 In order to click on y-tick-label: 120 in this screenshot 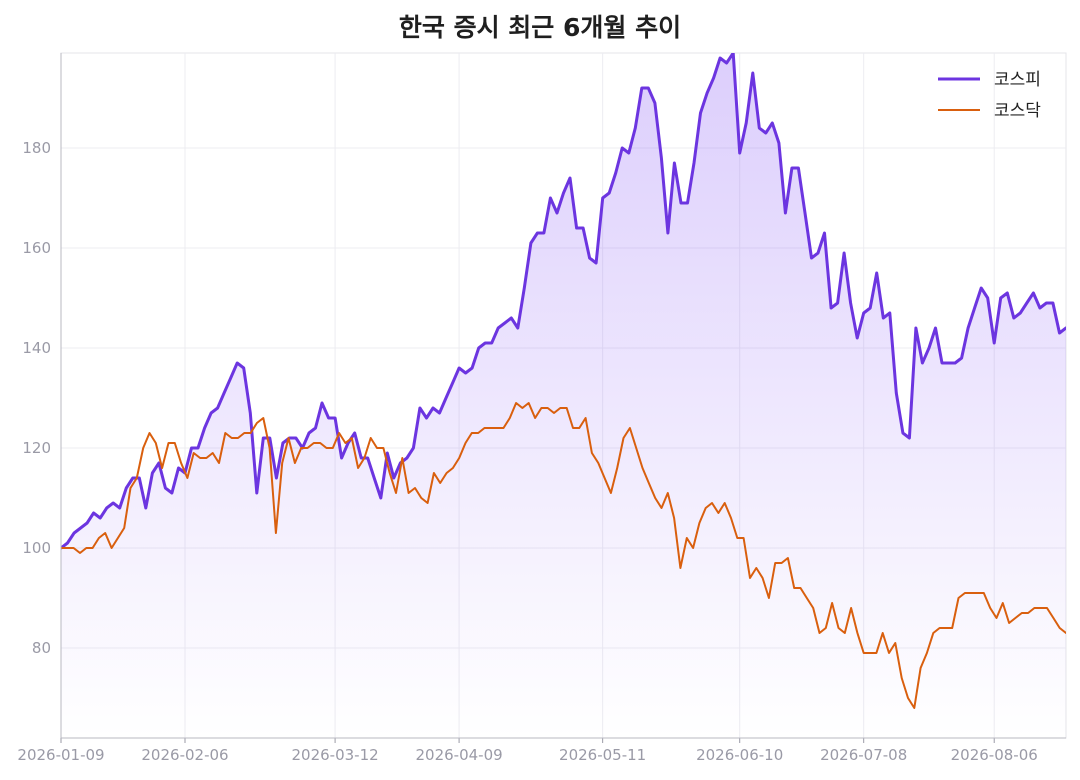, I will do `click(36, 448)`.